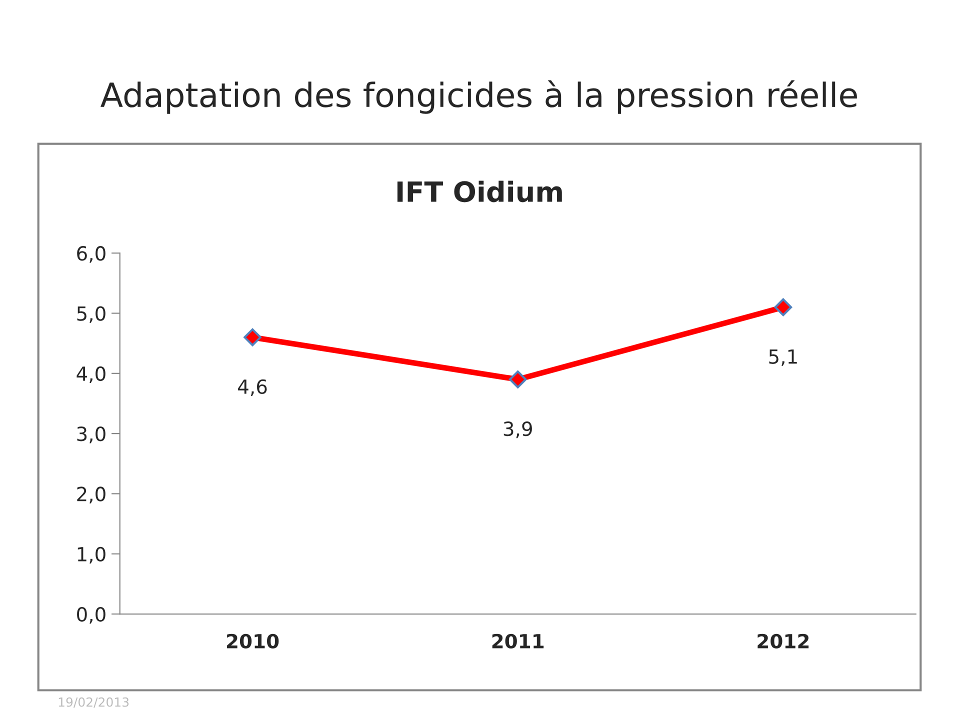 Image resolution: width=959 pixels, height=719 pixels. What do you see at coordinates (91, 375) in the screenshot?
I see `y-tick-label: 4,0` at bounding box center [91, 375].